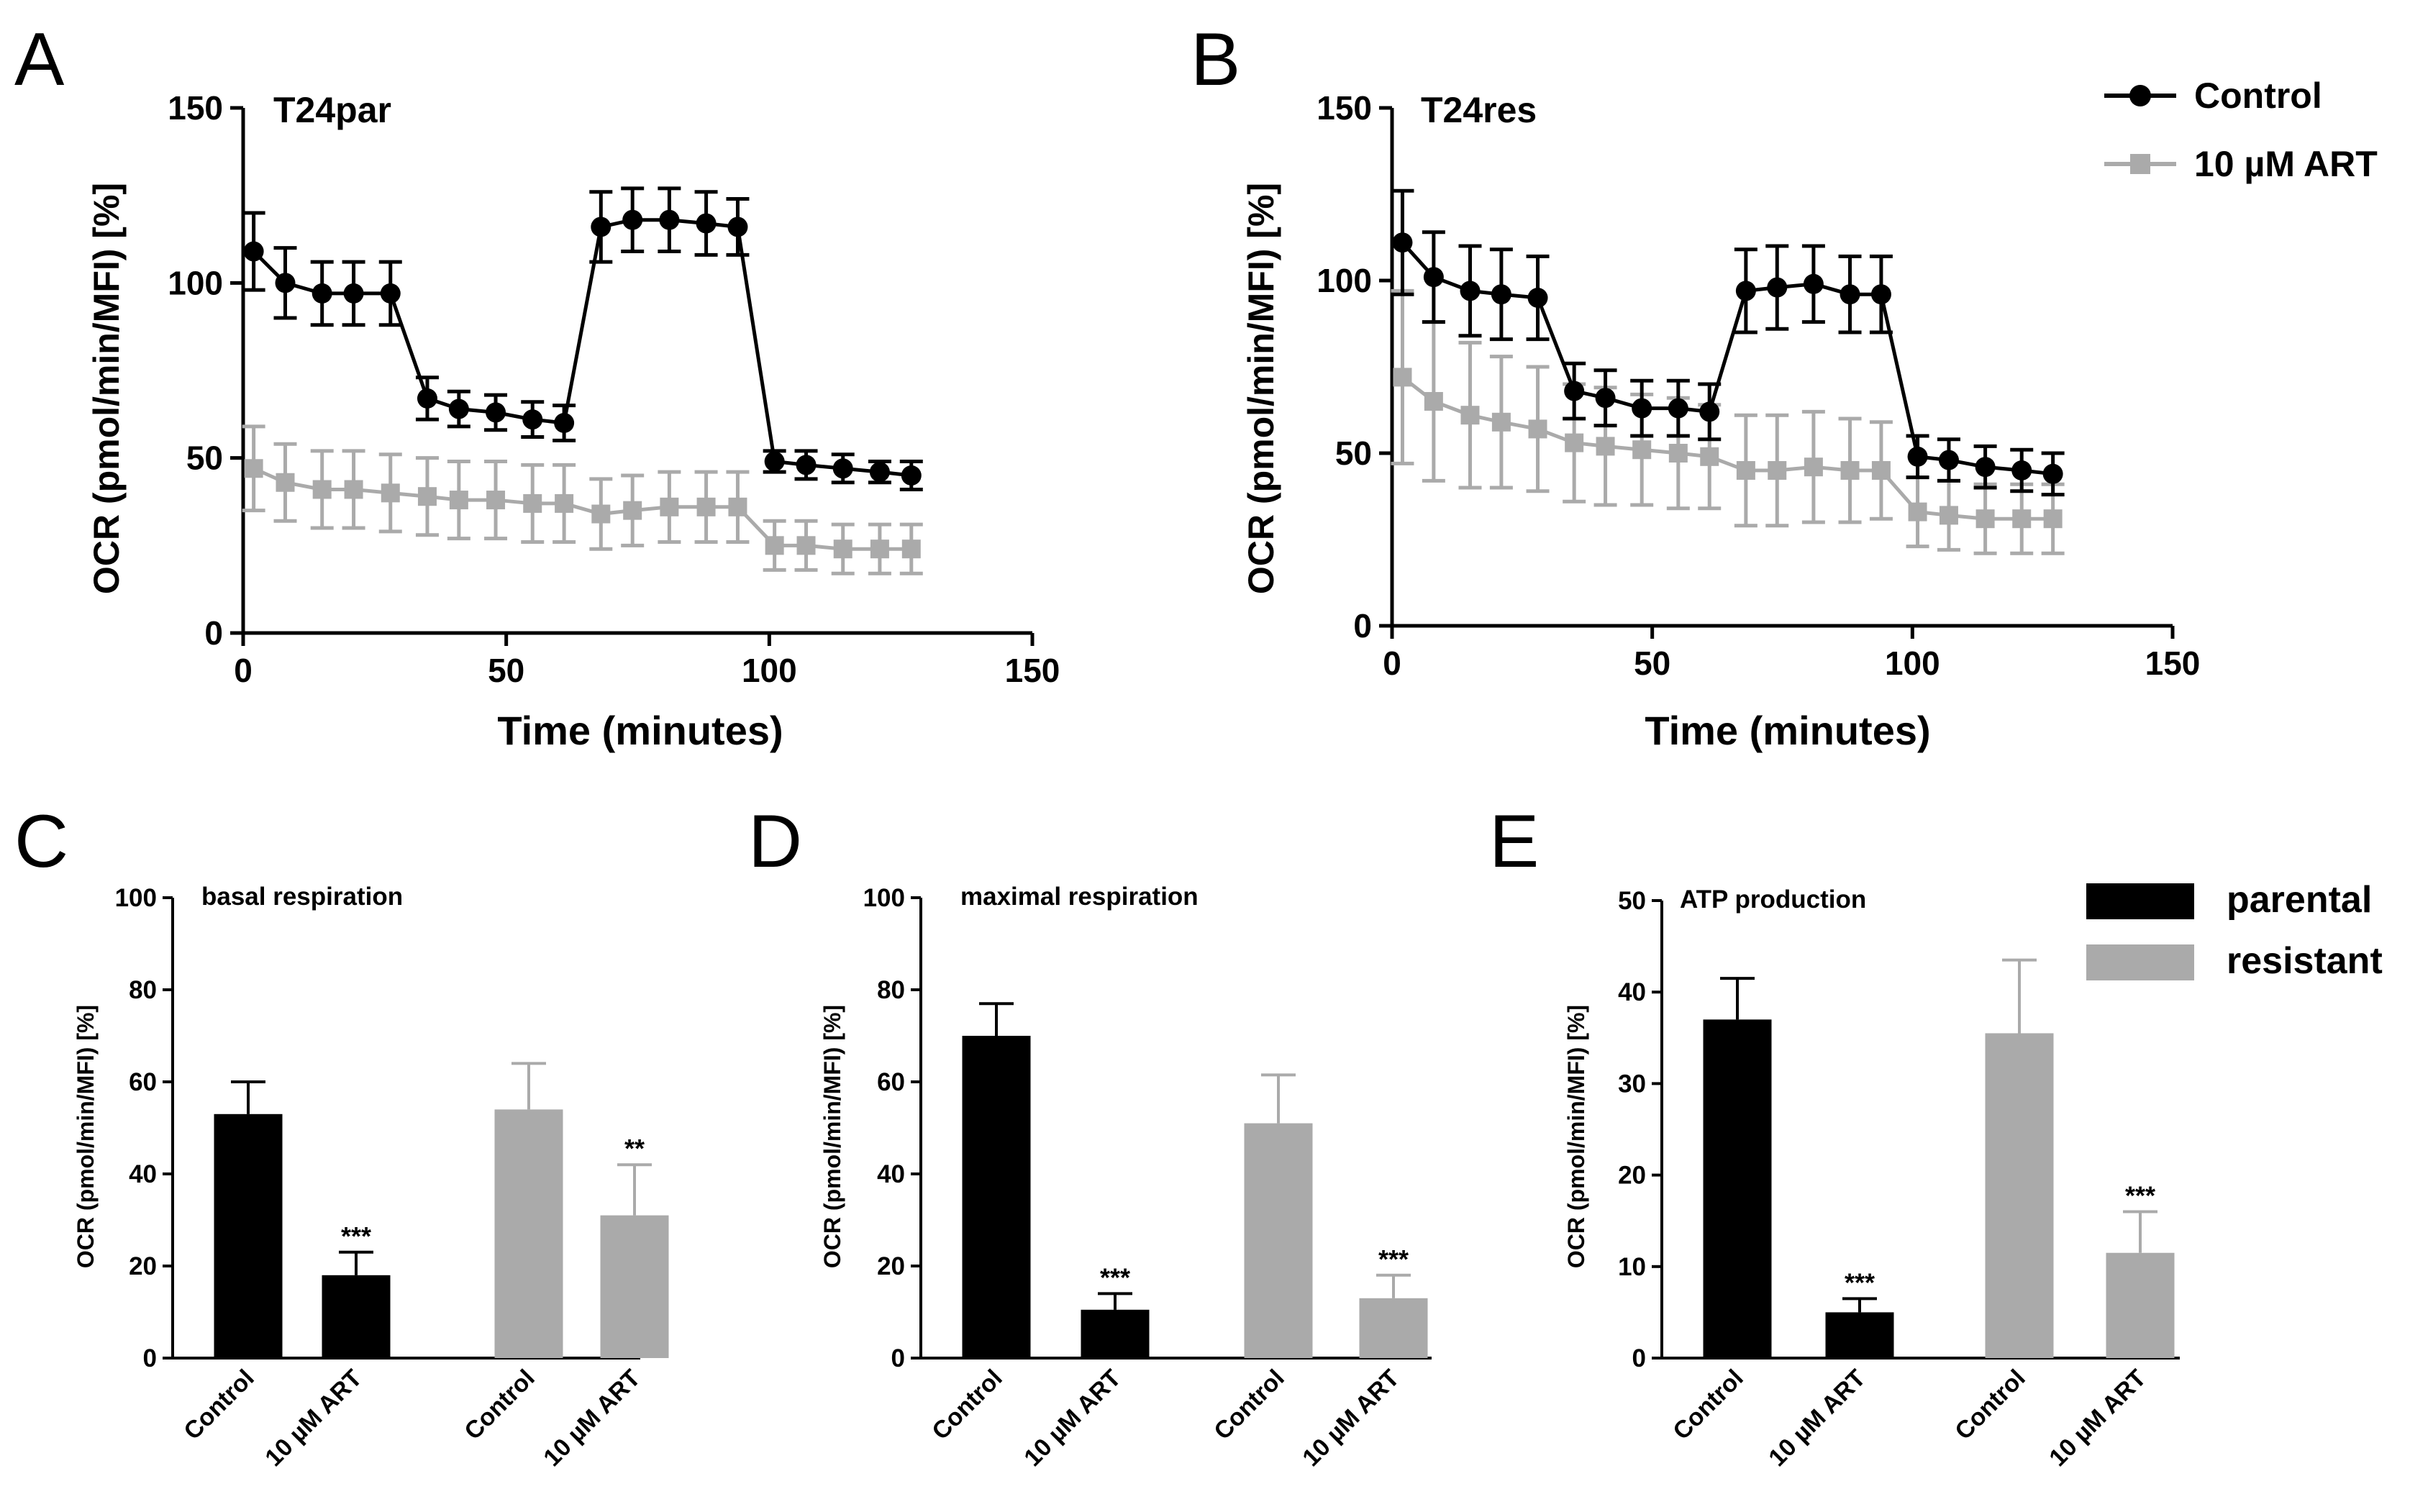  Describe the element at coordinates (1632, 901) in the screenshot. I see `panel-e-y-tick-label: 50` at that location.